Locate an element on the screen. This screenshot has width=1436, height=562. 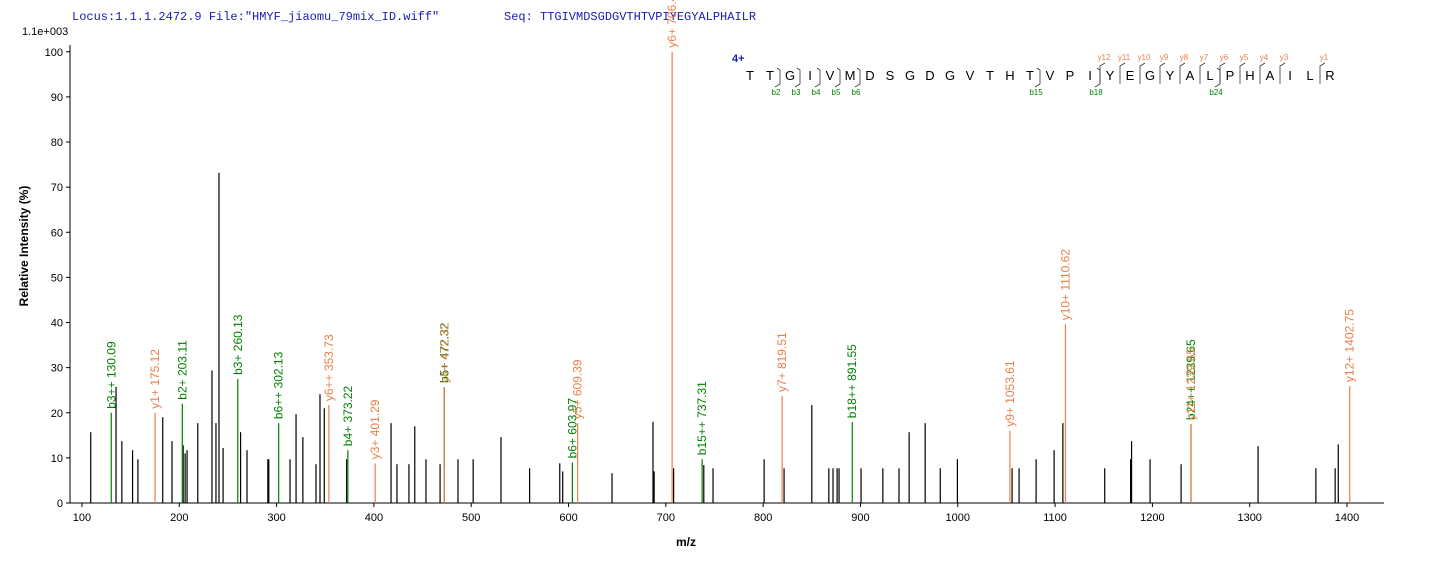
peak-label: b5+ 472.32 is located at coordinates (444, 352).